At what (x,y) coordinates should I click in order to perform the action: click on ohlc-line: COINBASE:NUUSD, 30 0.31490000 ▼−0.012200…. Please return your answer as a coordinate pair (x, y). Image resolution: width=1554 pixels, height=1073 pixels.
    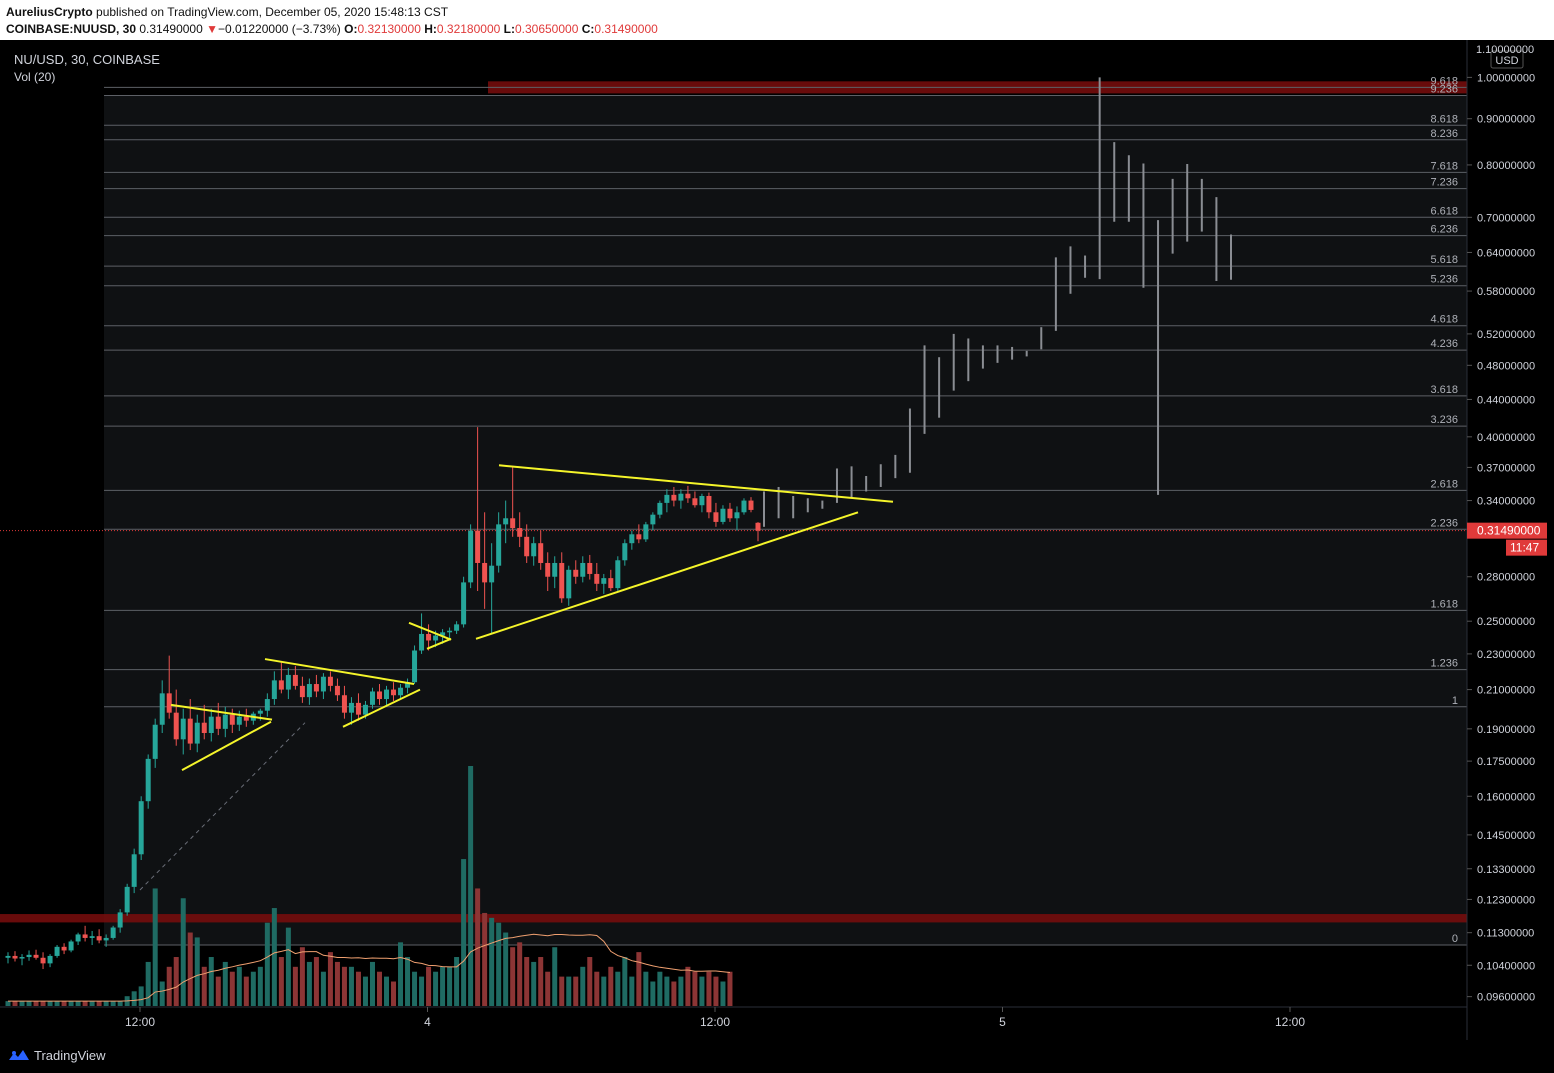
    Looking at the image, I should click on (332, 29).